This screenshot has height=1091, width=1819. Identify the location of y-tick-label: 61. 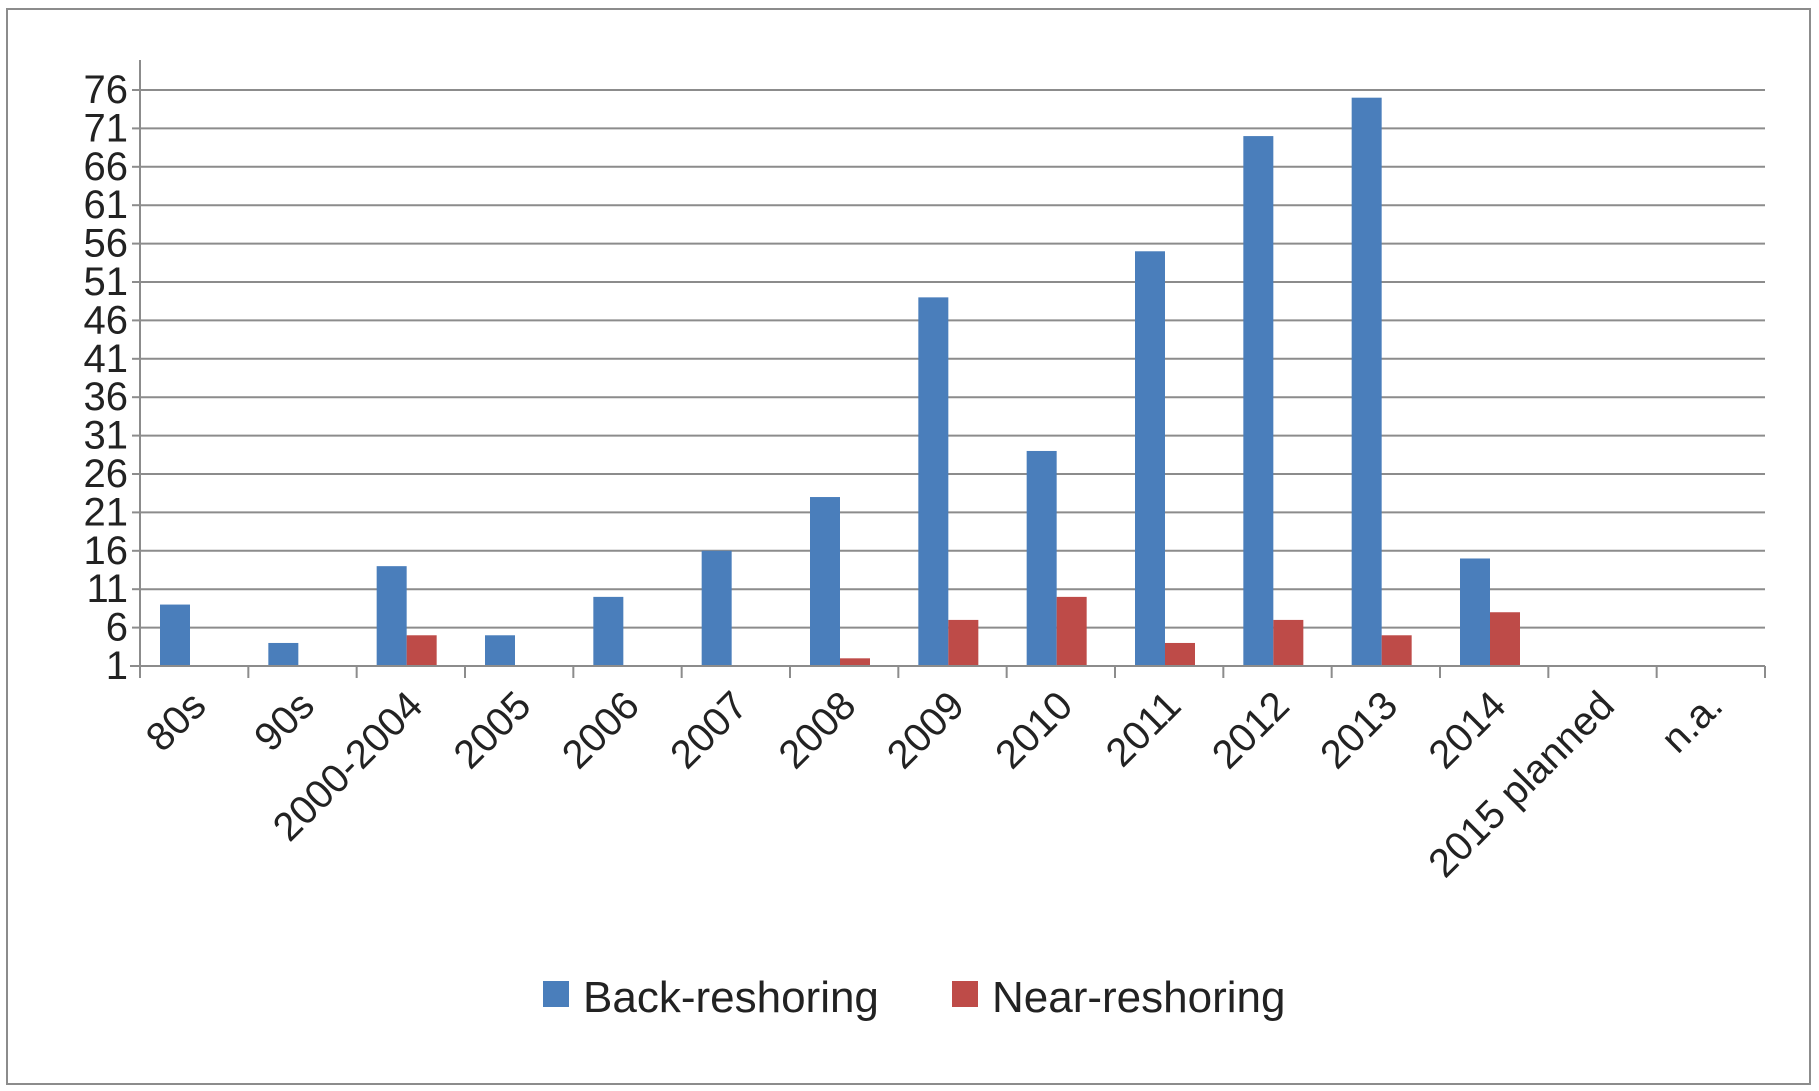
(106, 205).